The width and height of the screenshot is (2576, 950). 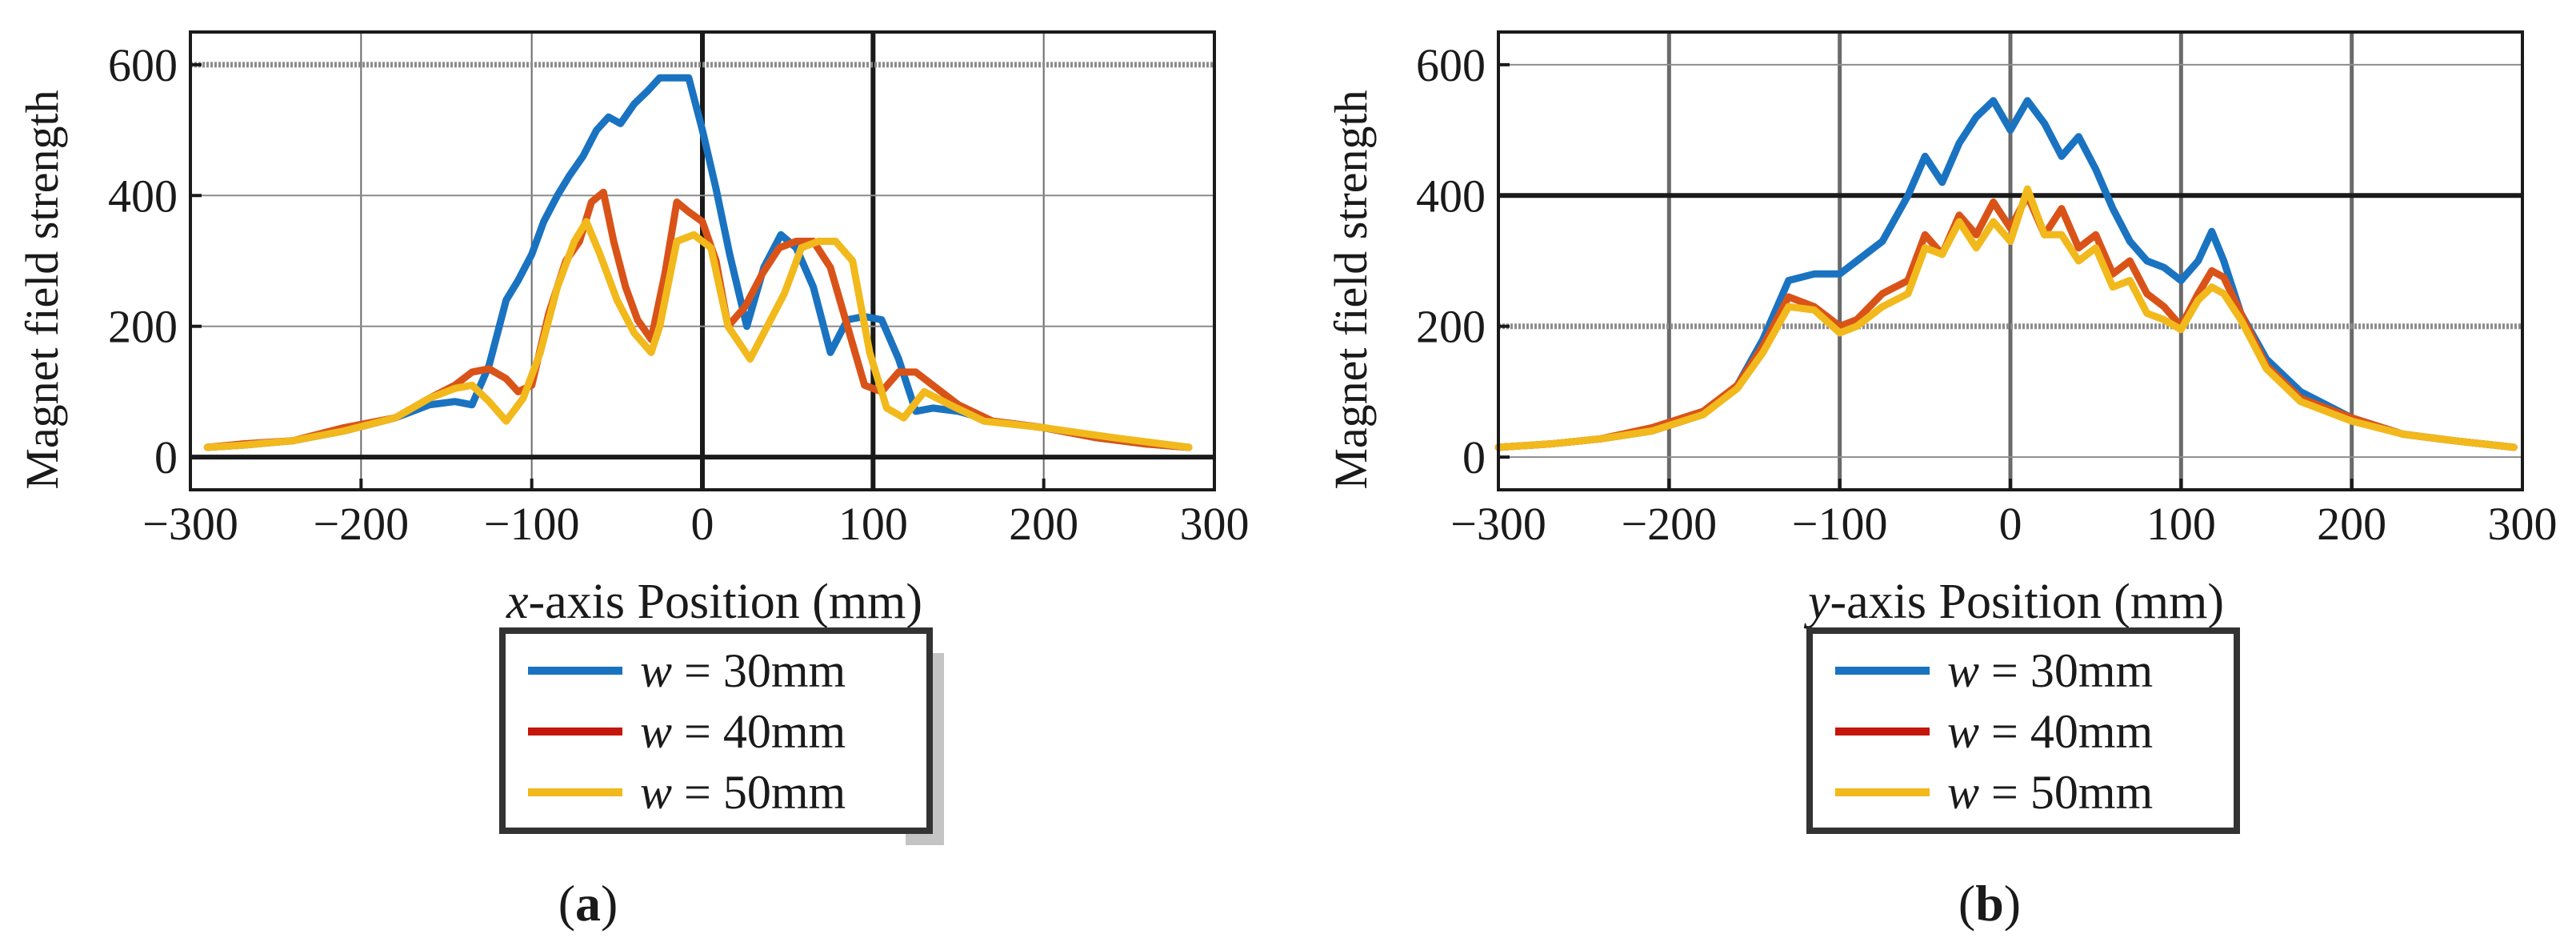 What do you see at coordinates (1215, 524) in the screenshot?
I see `panel-a-x-tick-label-6: 300` at bounding box center [1215, 524].